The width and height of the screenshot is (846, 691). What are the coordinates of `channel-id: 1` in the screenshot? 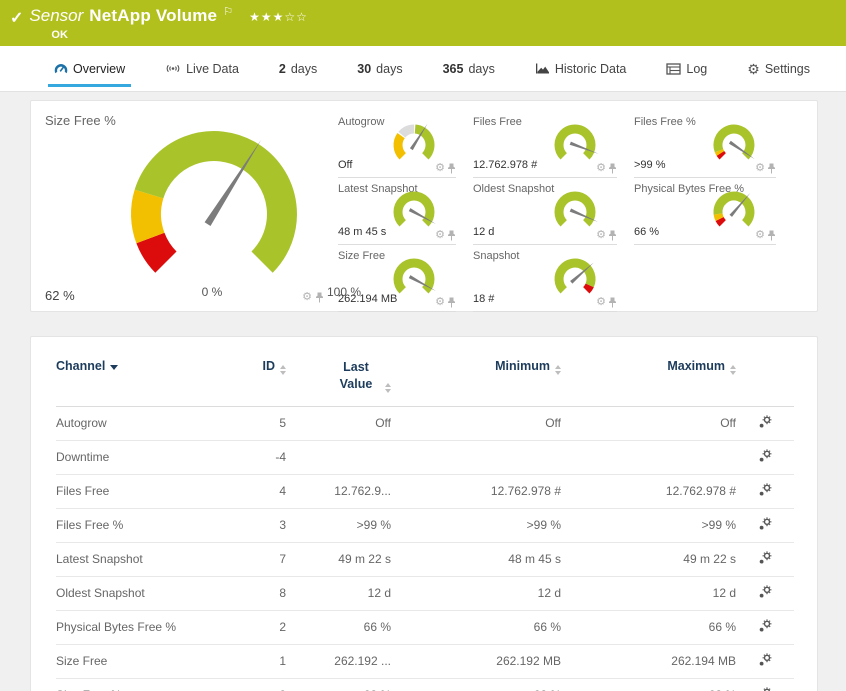 It's located at (261, 661).